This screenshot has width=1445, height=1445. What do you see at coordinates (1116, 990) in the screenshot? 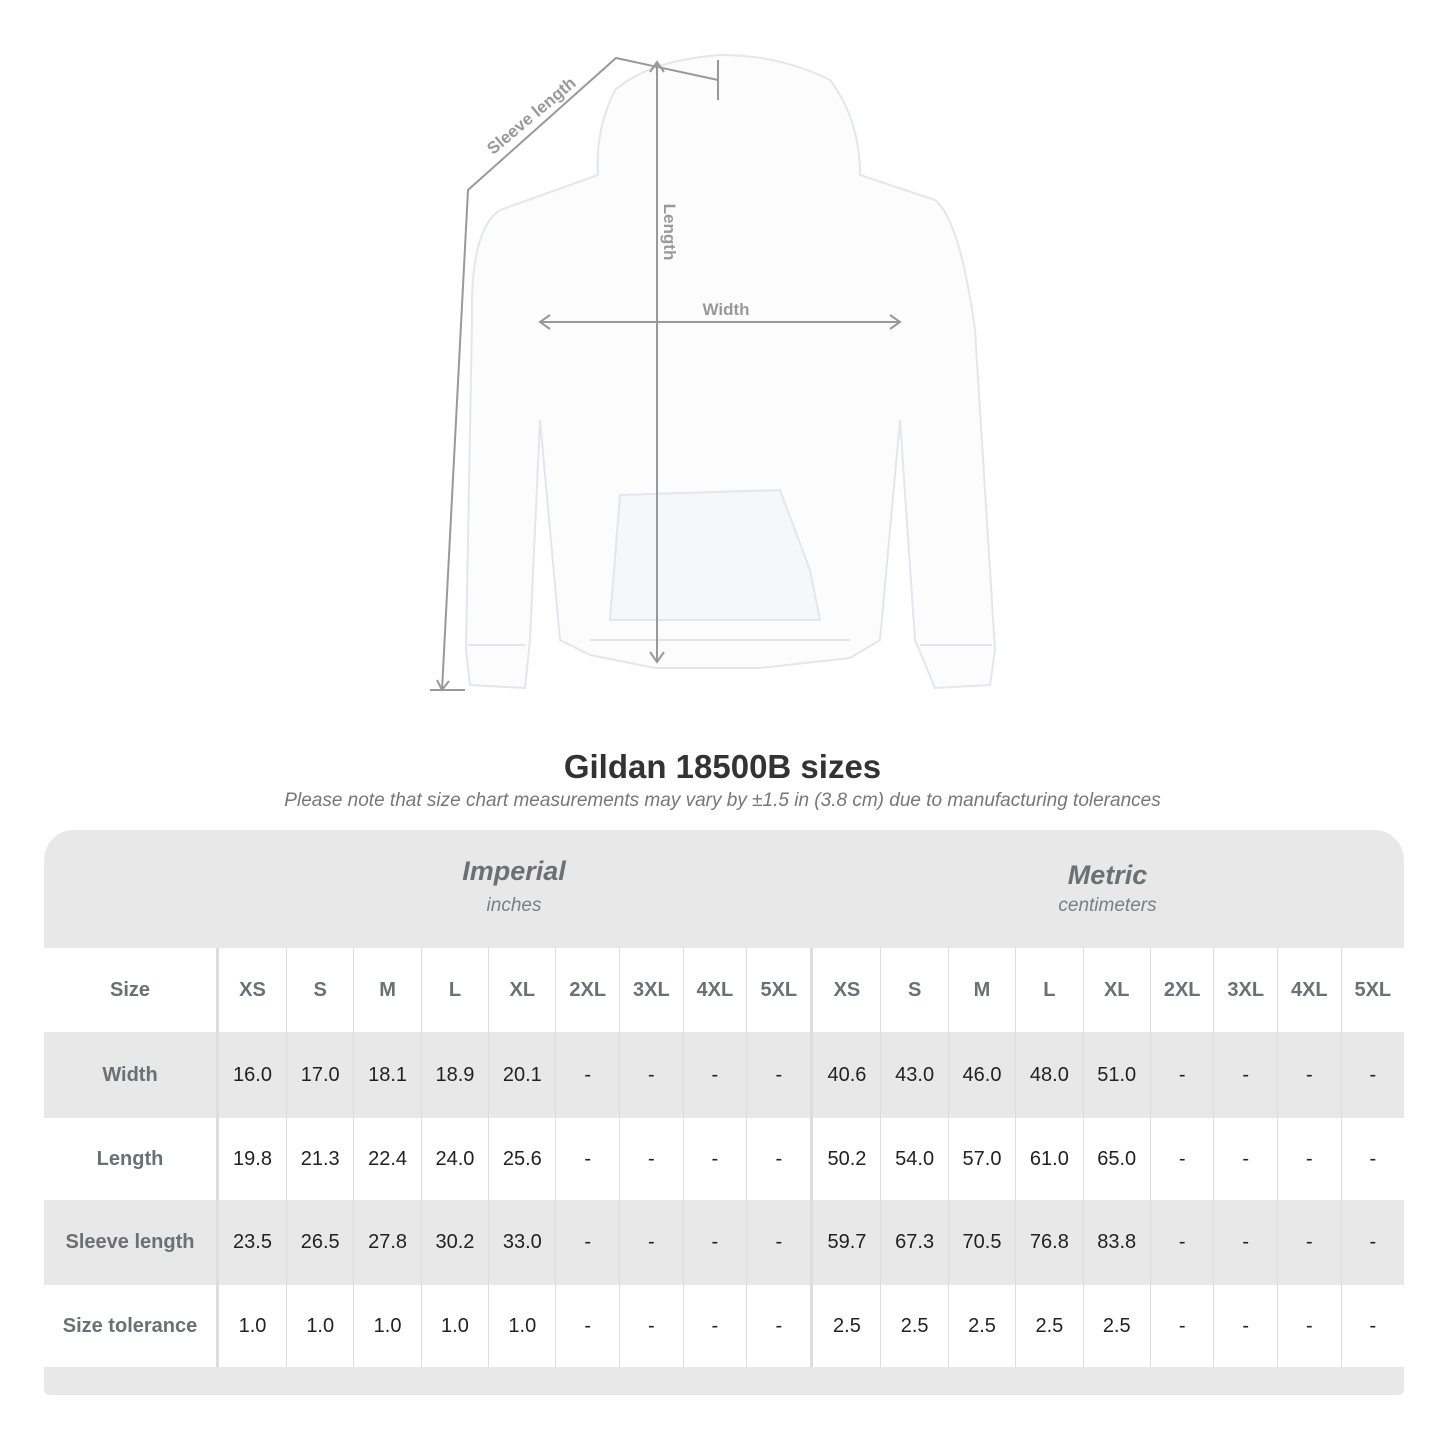
I see `size-header-metric: XL` at bounding box center [1116, 990].